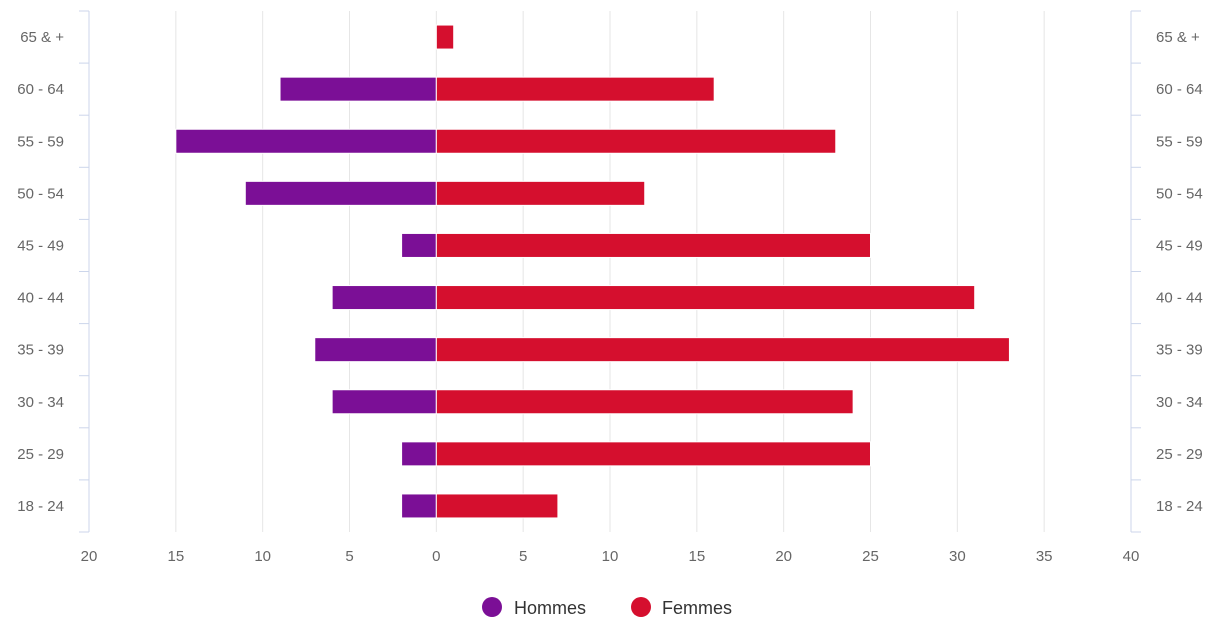 This screenshot has width=1219, height=624. Describe the element at coordinates (957, 556) in the screenshot. I see `x-tick-label: 30` at that location.